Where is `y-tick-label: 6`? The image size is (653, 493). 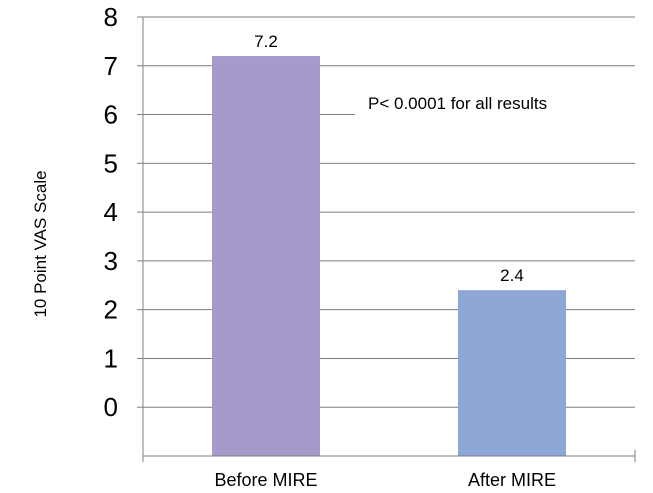 y-tick-label: 6 is located at coordinates (111, 115).